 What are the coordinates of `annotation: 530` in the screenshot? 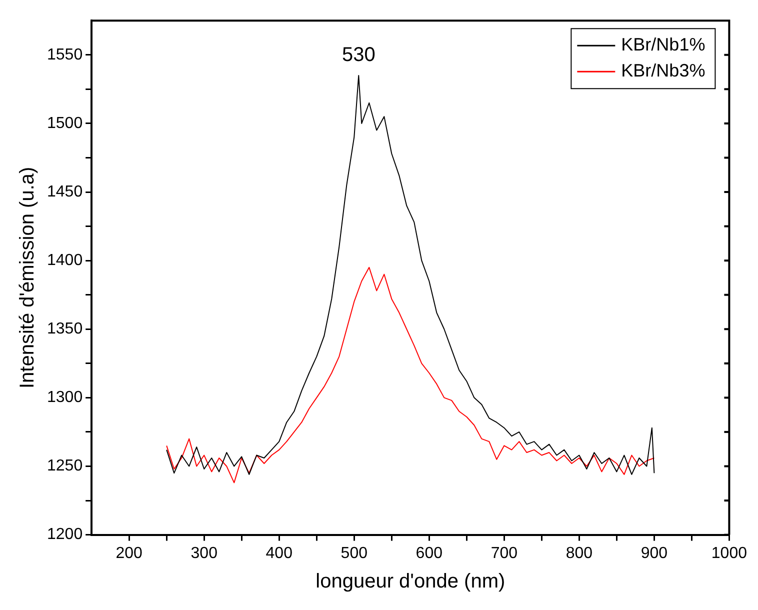 It's located at (359, 55).